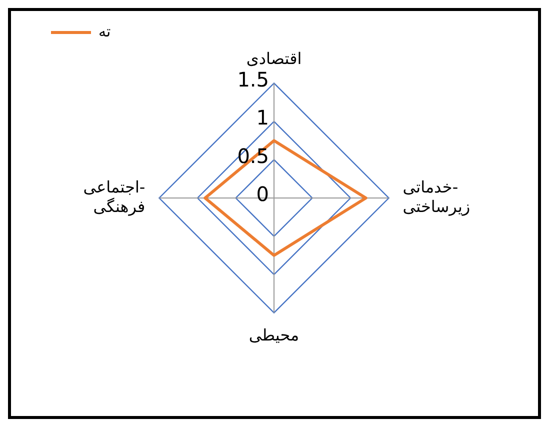  What do you see at coordinates (262, 194) in the screenshot?
I see `y-tick-label: 0` at bounding box center [262, 194].